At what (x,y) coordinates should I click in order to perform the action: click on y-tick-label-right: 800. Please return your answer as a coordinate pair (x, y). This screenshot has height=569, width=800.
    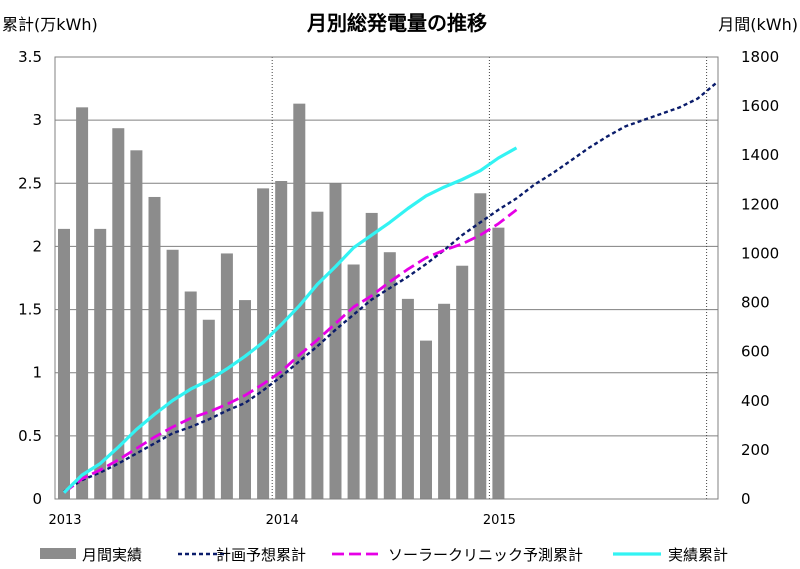
    Looking at the image, I should click on (755, 303).